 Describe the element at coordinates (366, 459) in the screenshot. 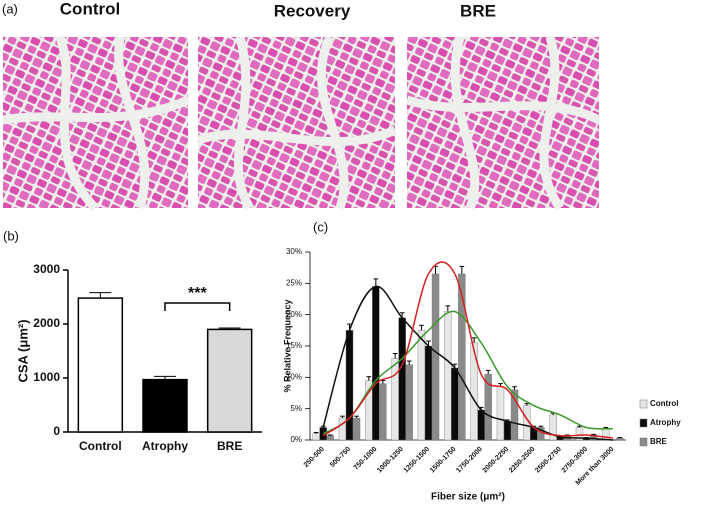

I see `x-tick-label: 750-1000` at that location.